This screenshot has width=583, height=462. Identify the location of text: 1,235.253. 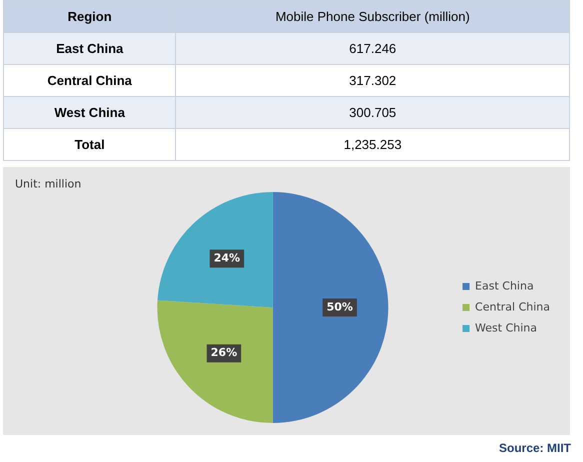
(373, 144).